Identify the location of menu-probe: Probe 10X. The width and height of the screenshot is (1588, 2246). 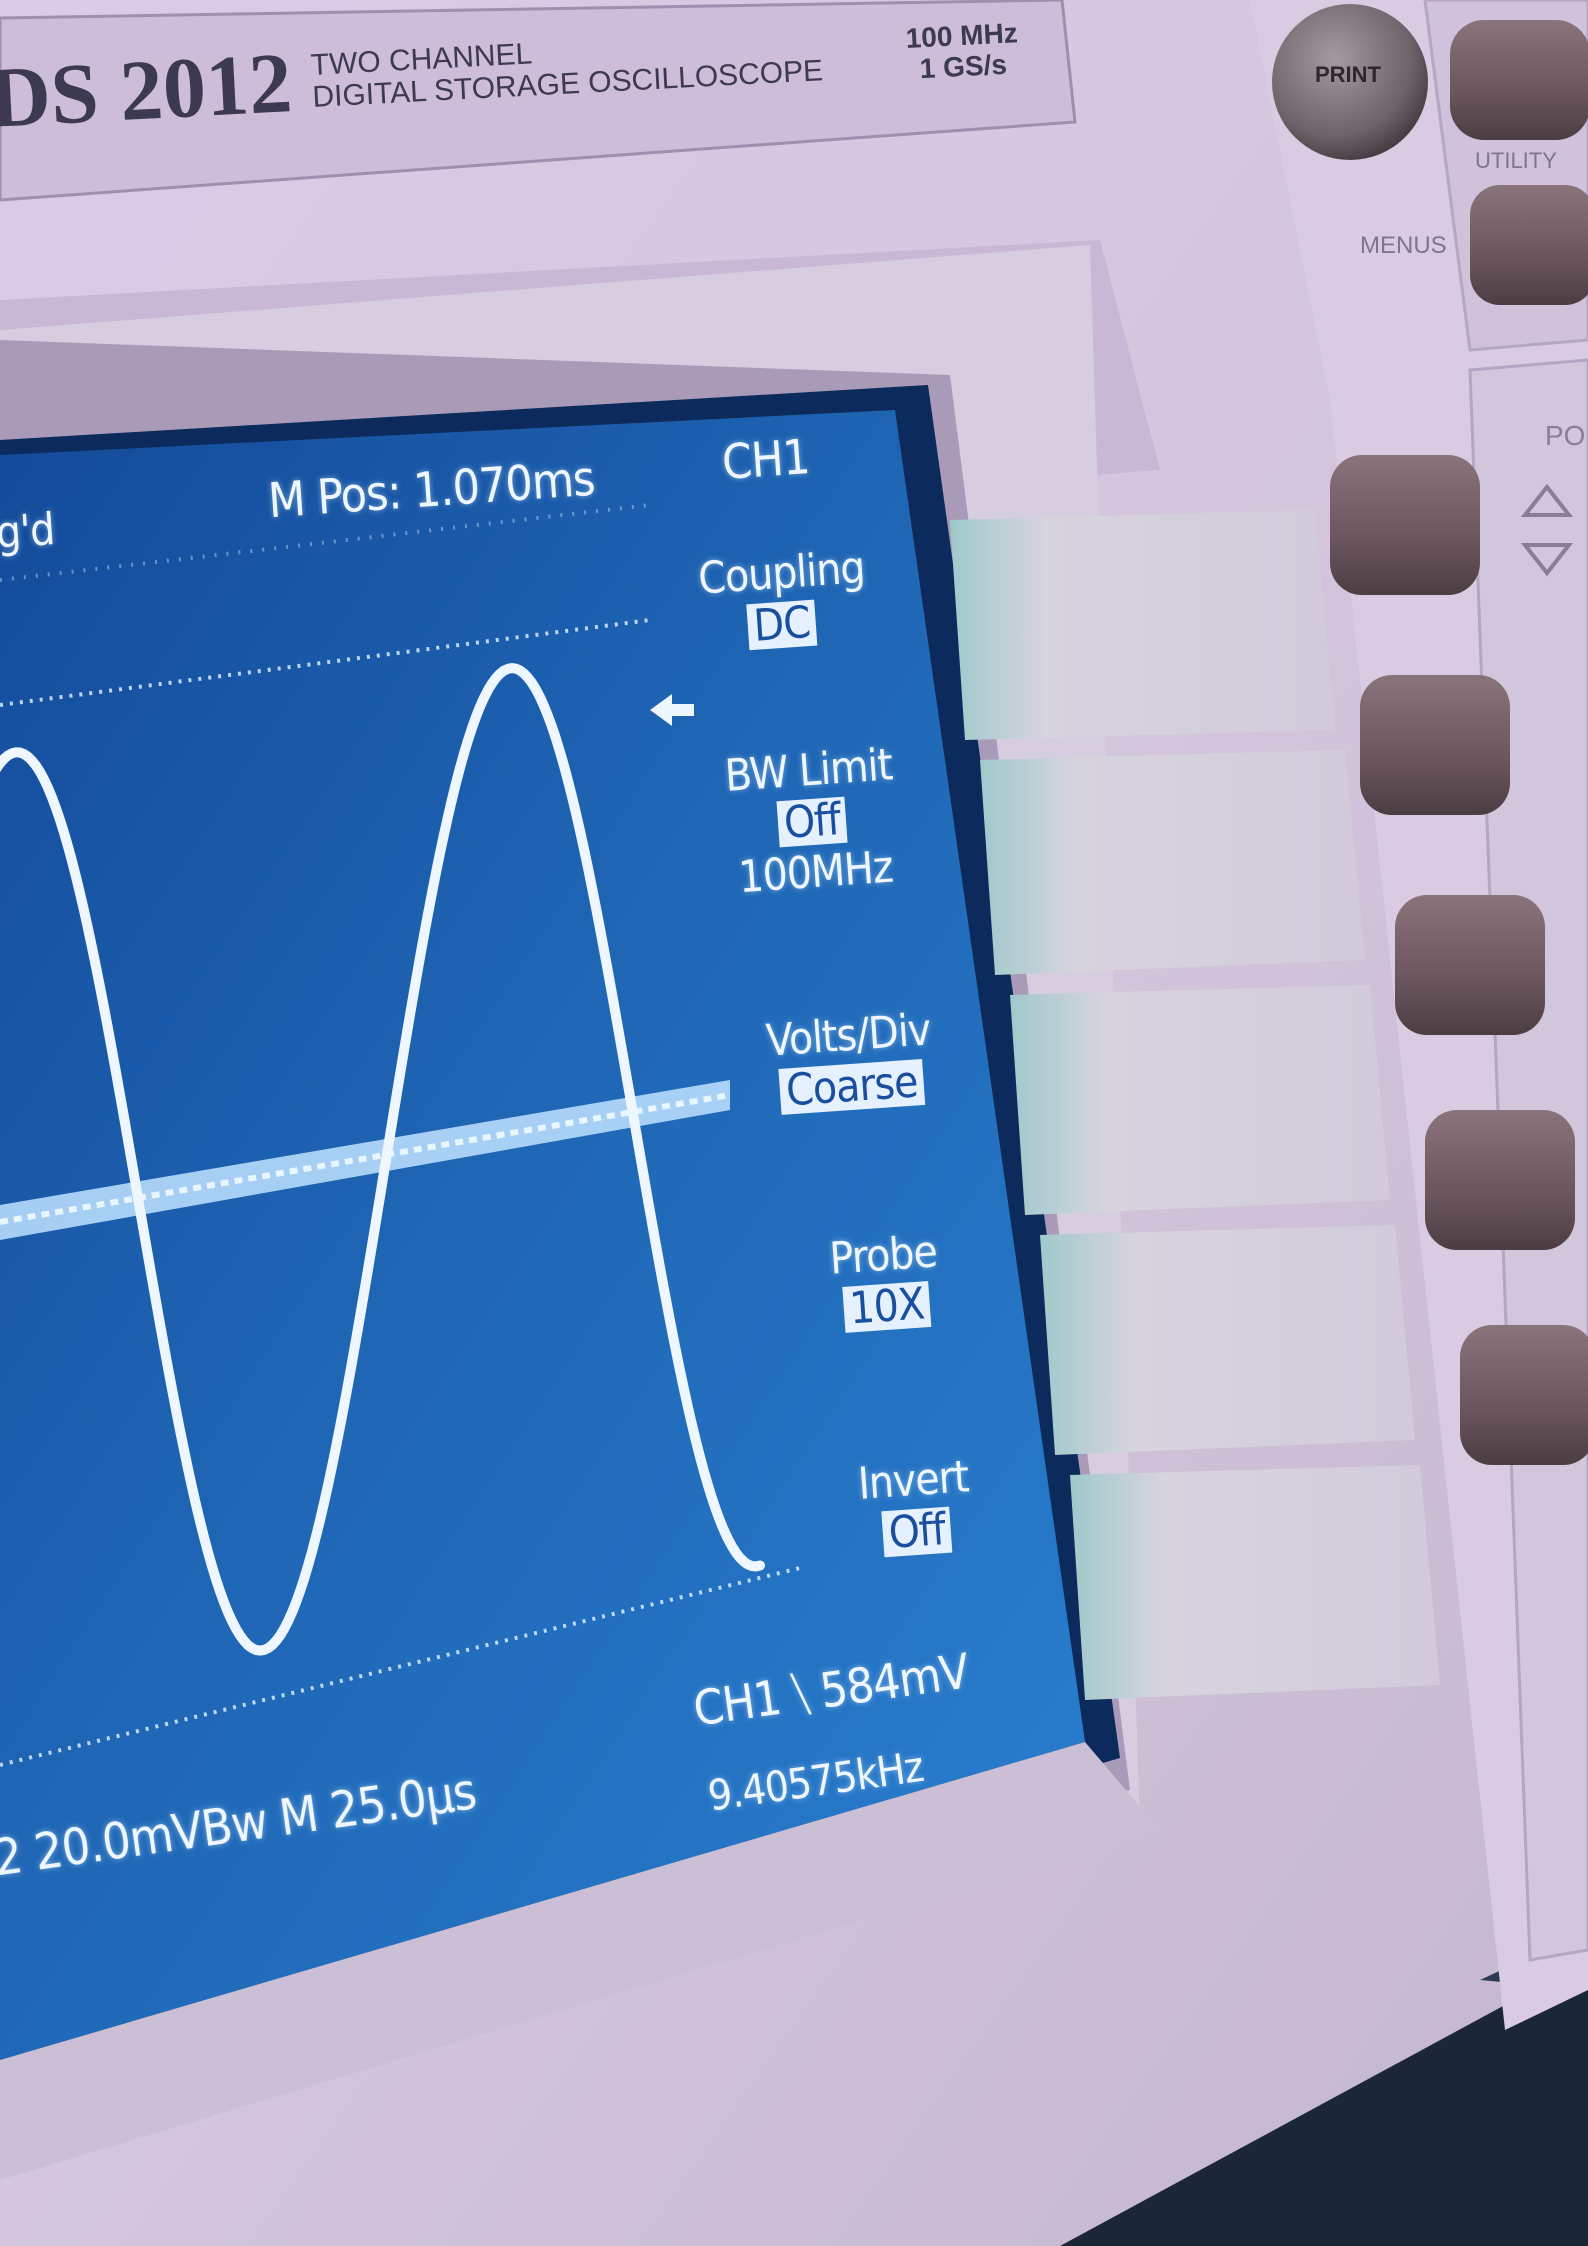
(885, 1281).